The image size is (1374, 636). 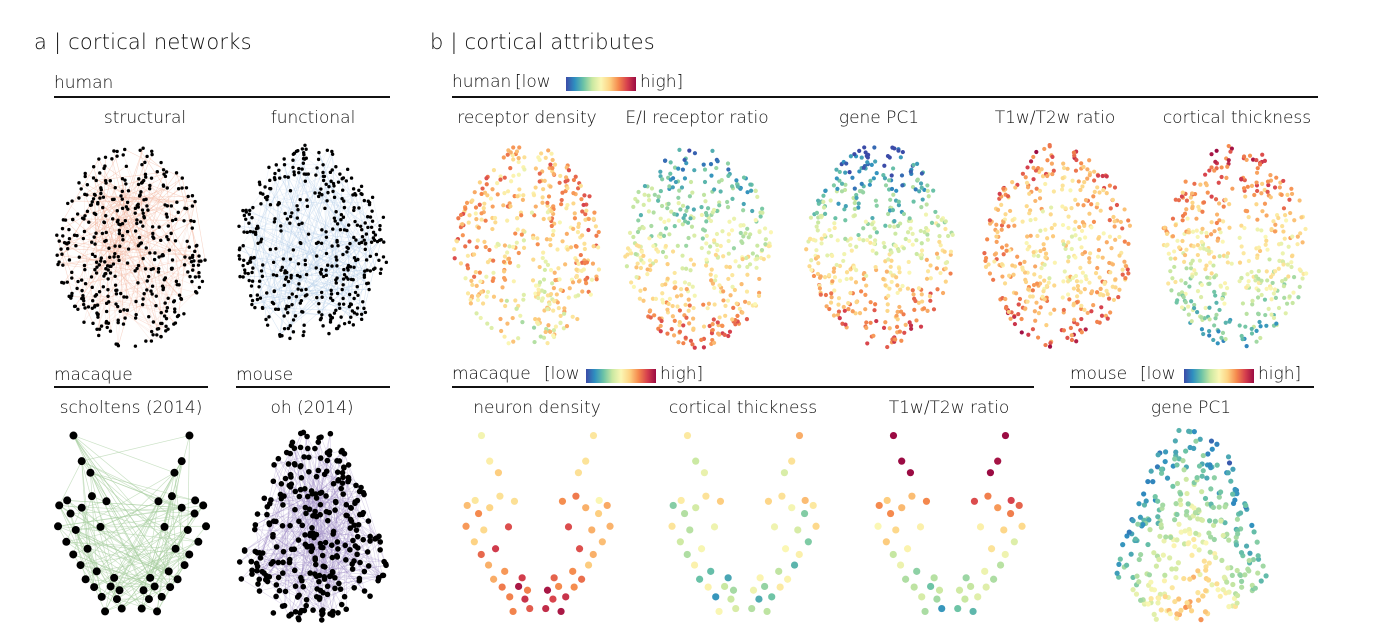 What do you see at coordinates (131, 247) in the screenshot?
I see `structural-network` at bounding box center [131, 247].